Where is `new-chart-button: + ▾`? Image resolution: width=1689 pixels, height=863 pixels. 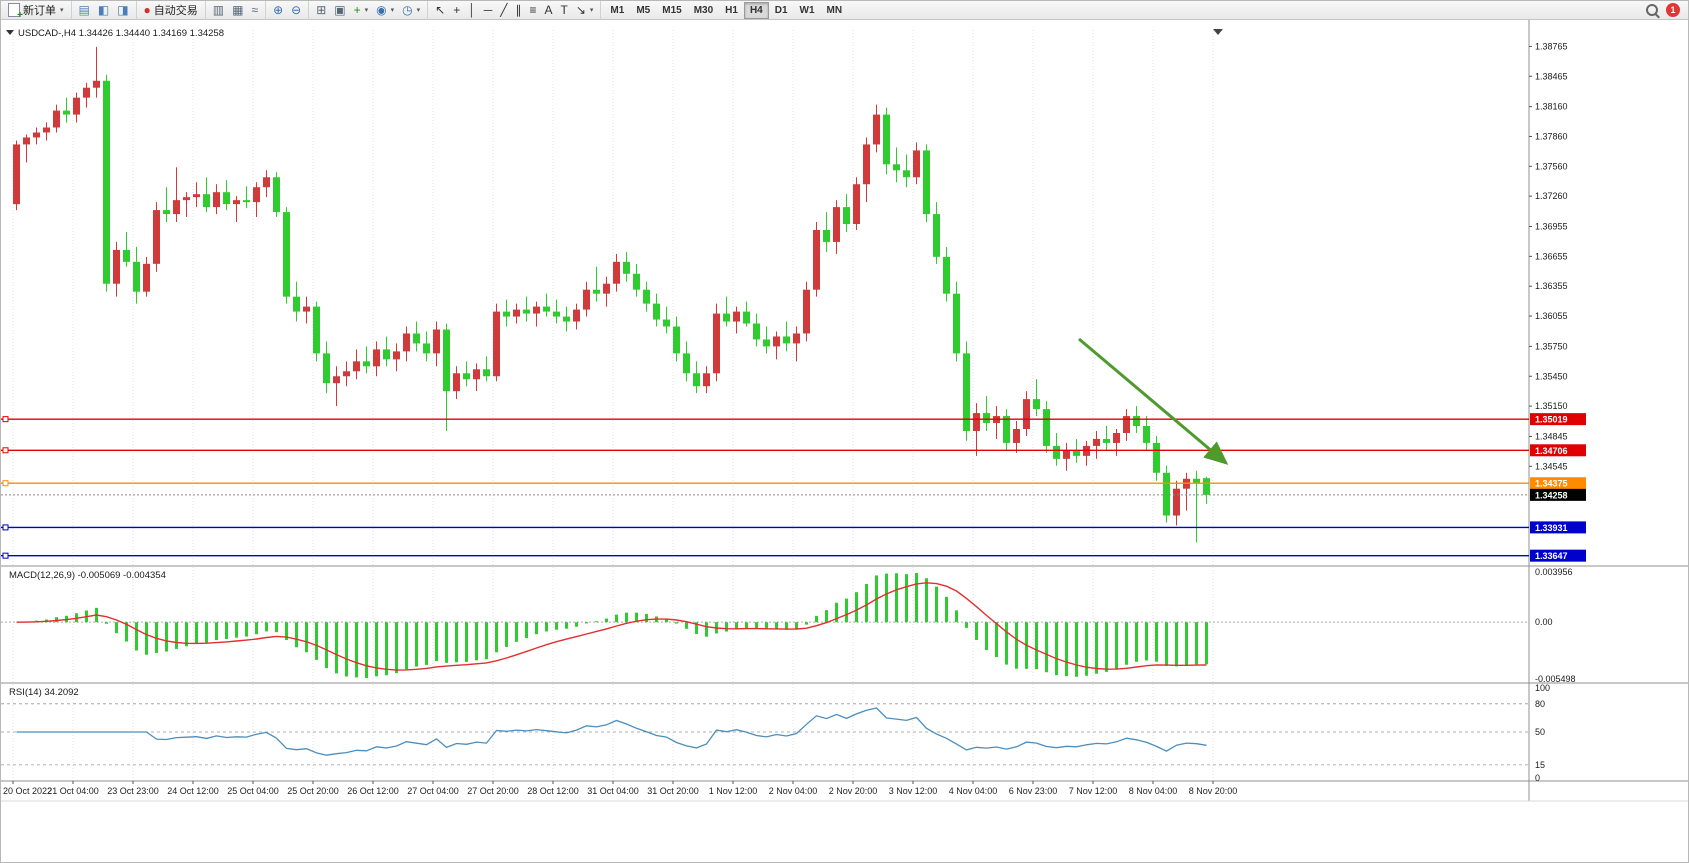
new-chart-button: + ▾ is located at coordinates (361, 10).